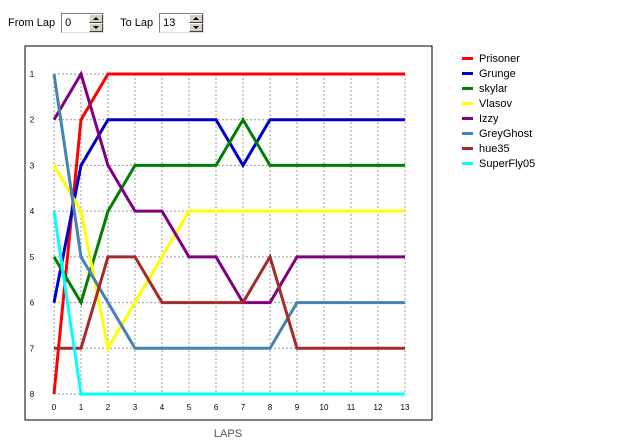  Describe the element at coordinates (351, 407) in the screenshot. I see `x-tick-label: 11` at that location.